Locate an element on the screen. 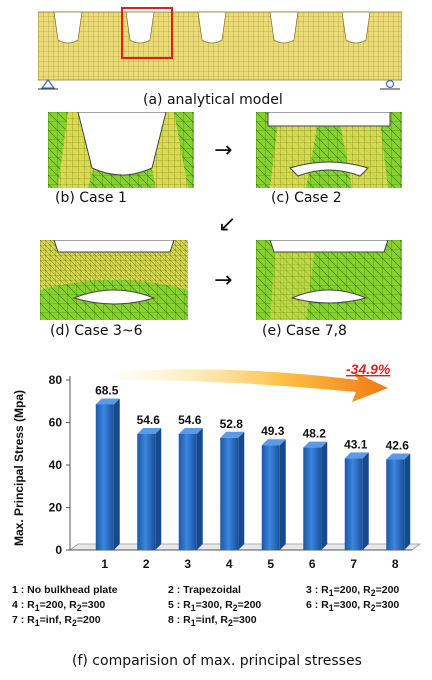 Image resolution: width=432 pixels, height=680 pixels. y-tick-label: 60 is located at coordinates (56, 423).